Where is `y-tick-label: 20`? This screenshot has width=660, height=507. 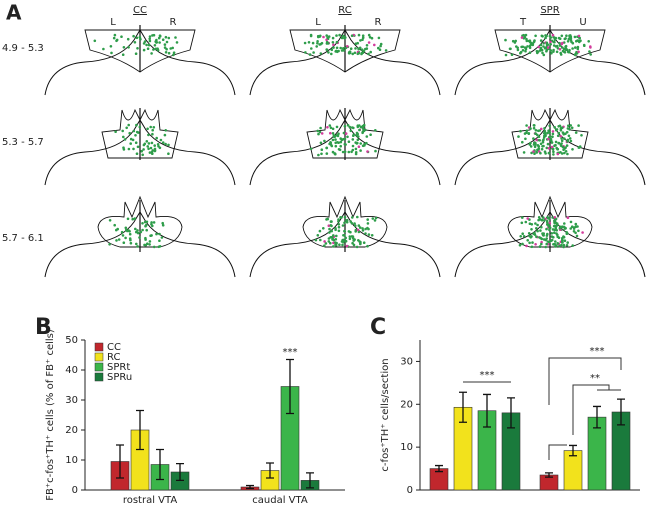 y-tick-label: 20 is located at coordinates (406, 404).